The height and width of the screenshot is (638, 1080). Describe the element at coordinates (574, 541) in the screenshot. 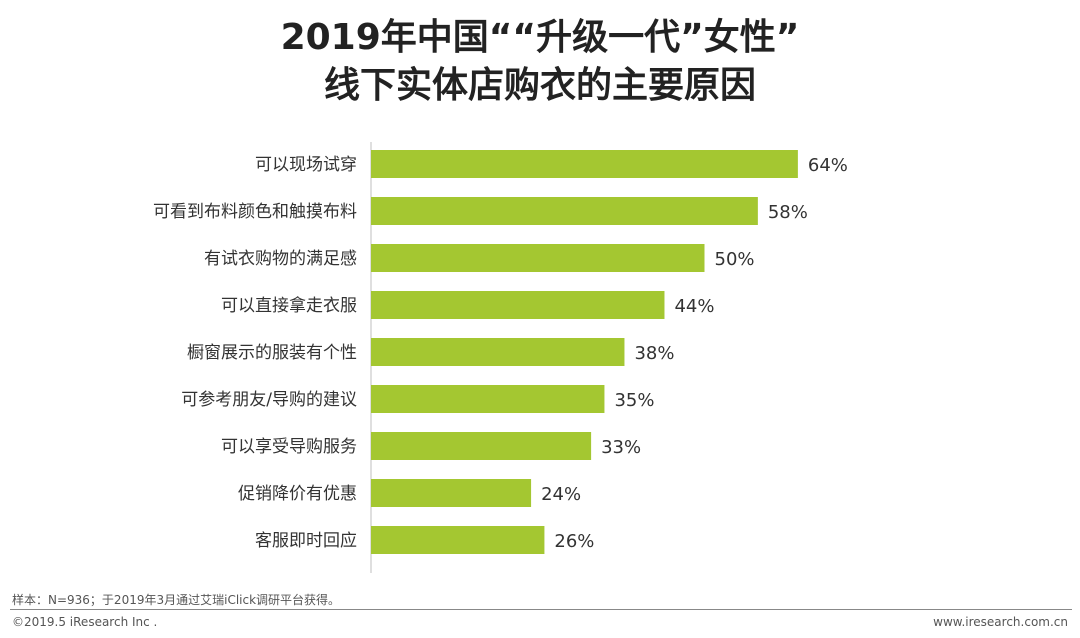

I see `value-label: 26%` at that location.